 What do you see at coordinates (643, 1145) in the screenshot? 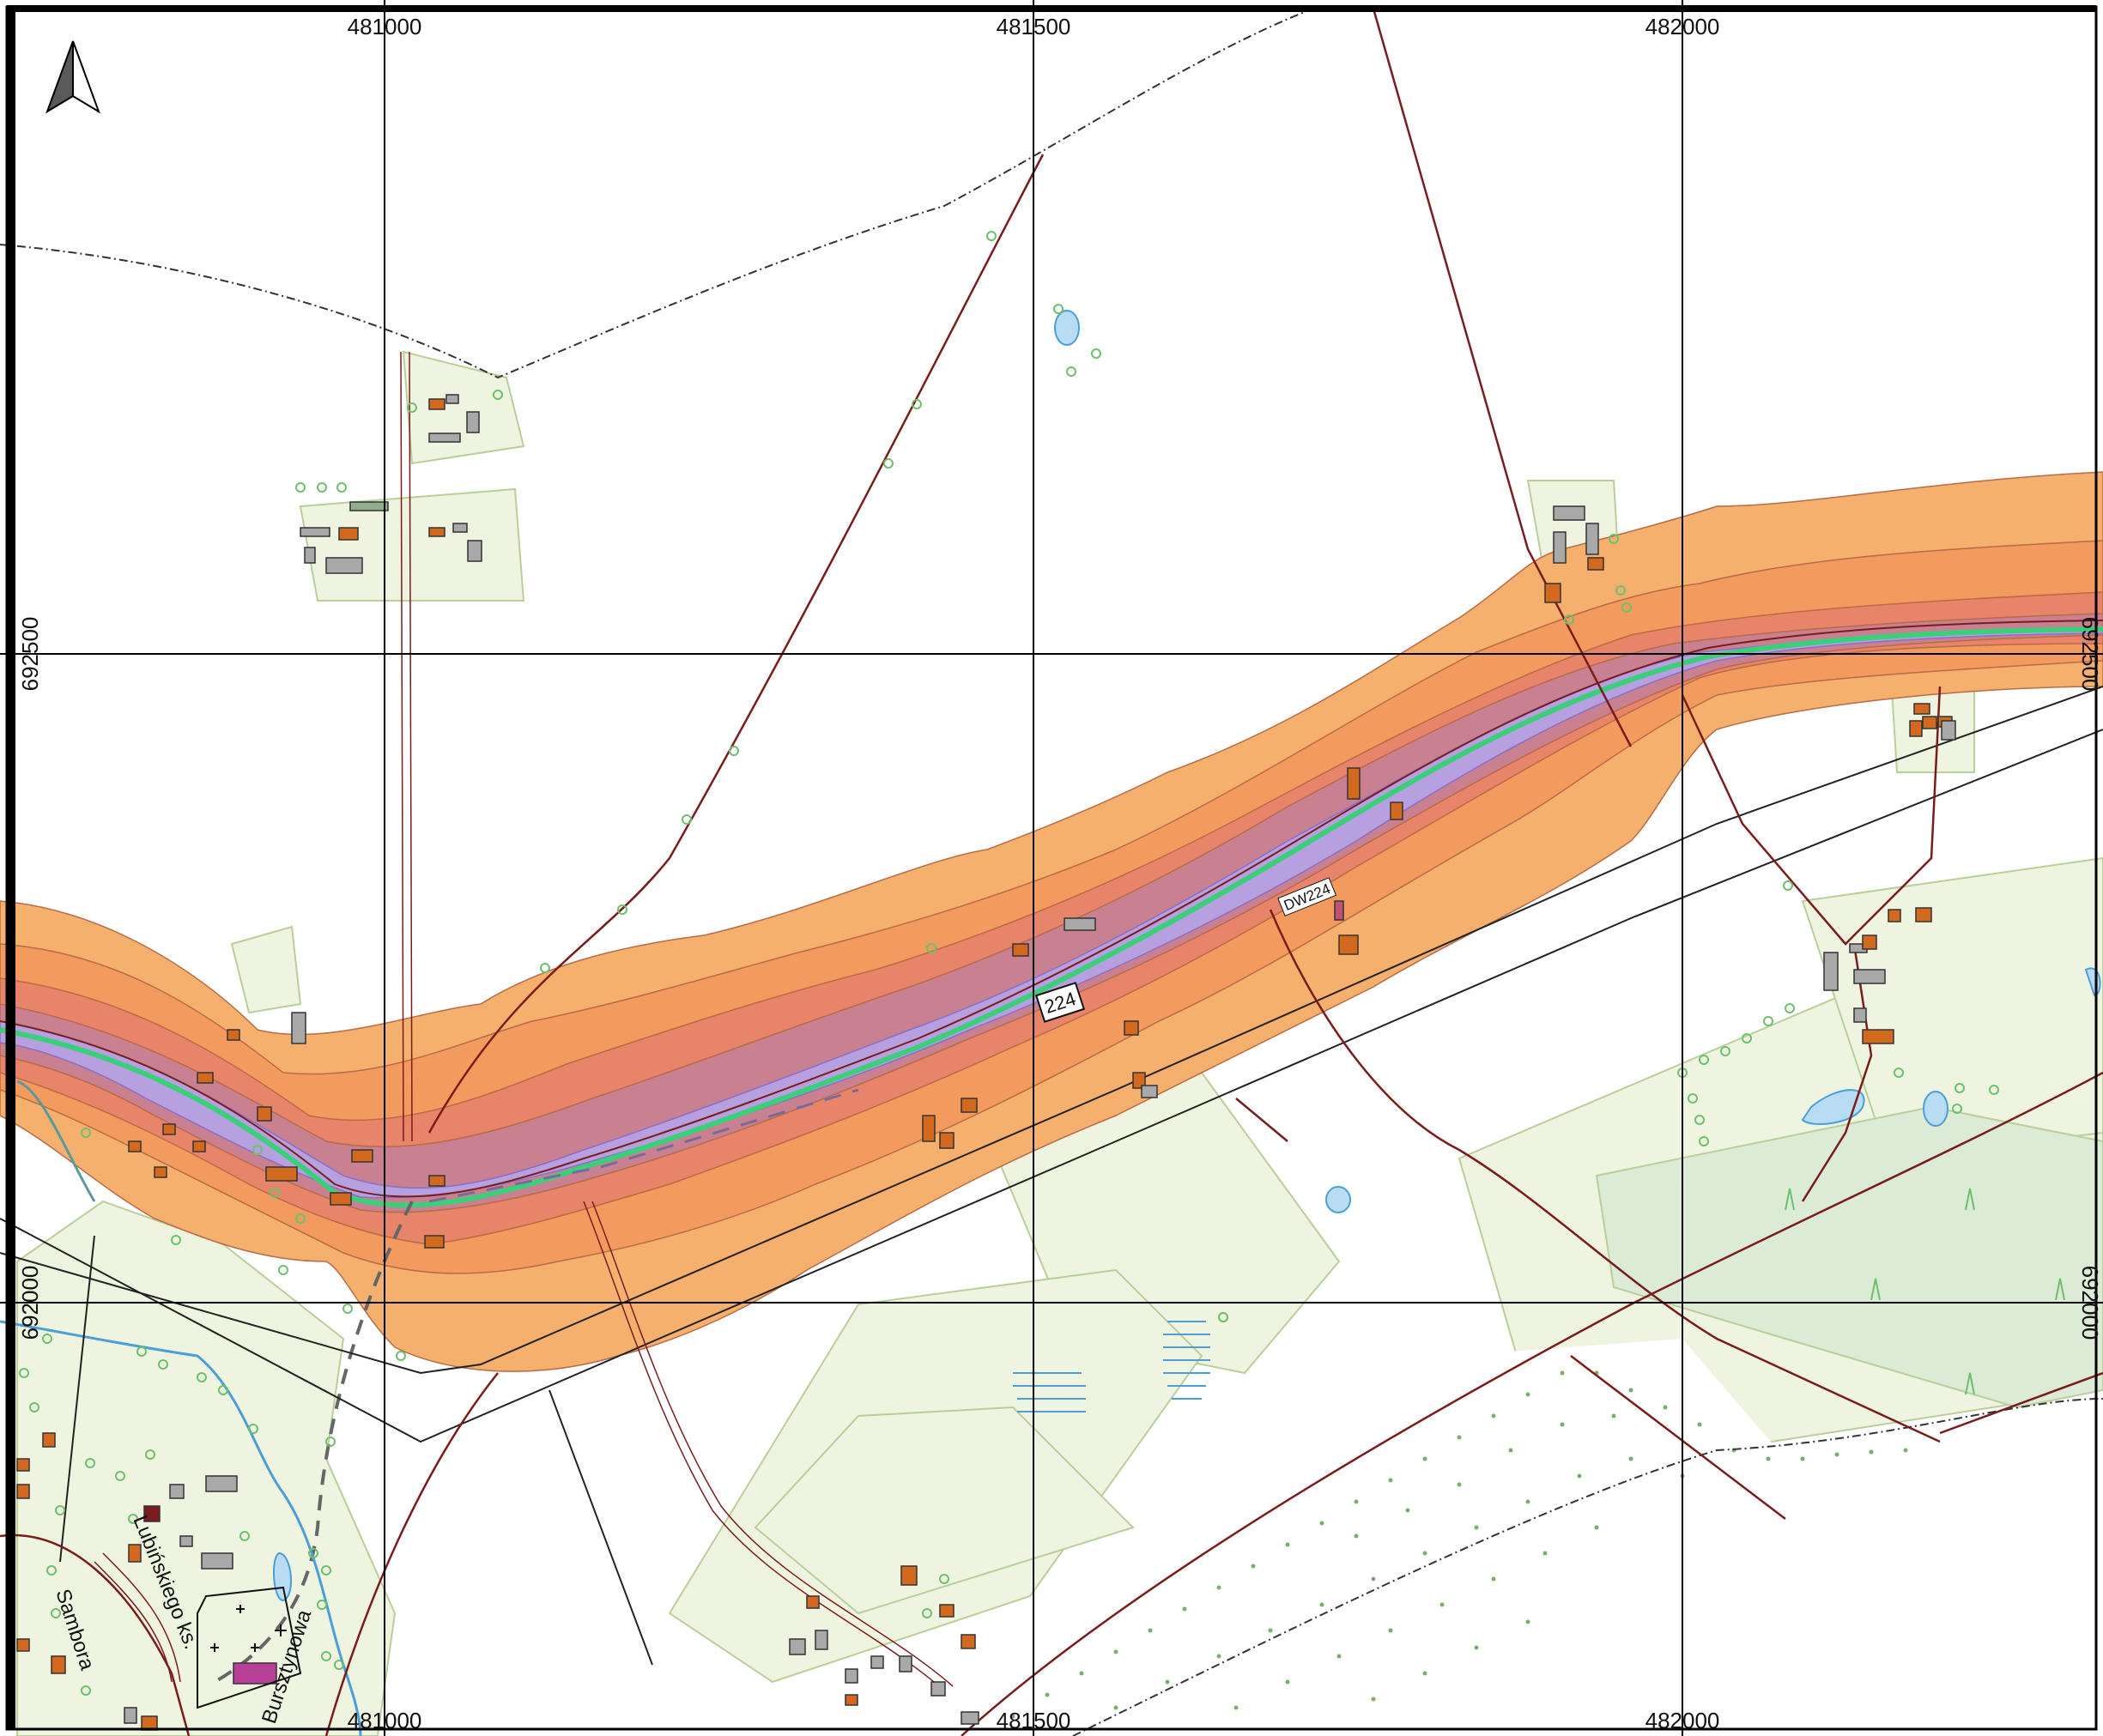
I see `dashed-trail-road` at bounding box center [643, 1145].